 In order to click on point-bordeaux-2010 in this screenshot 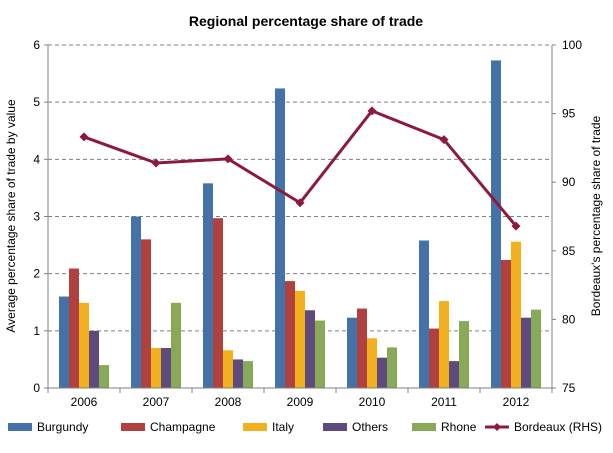, I will do `click(372, 111)`.